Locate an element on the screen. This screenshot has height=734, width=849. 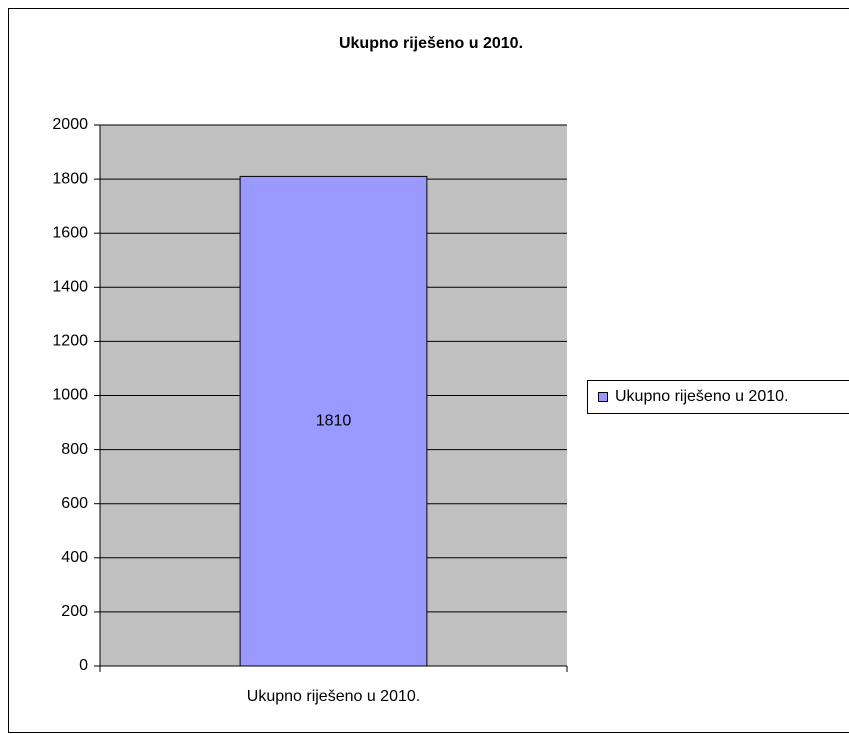
legend-marker is located at coordinates (603, 397).